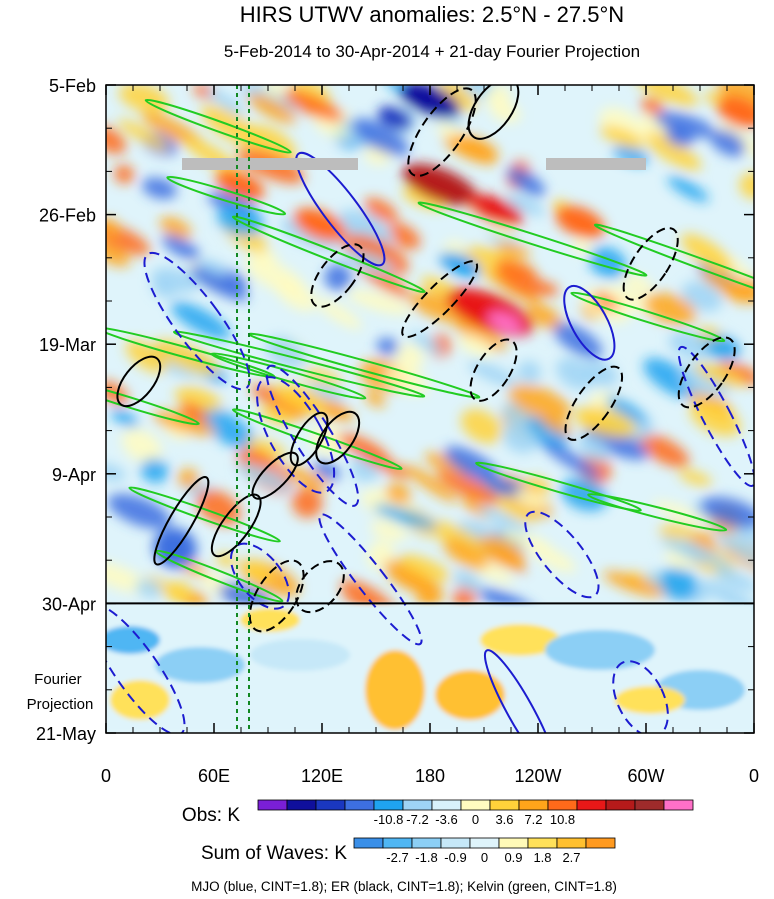 This screenshot has height=899, width=774. I want to click on colorbar-tick-label: 3.6, so click(504, 819).